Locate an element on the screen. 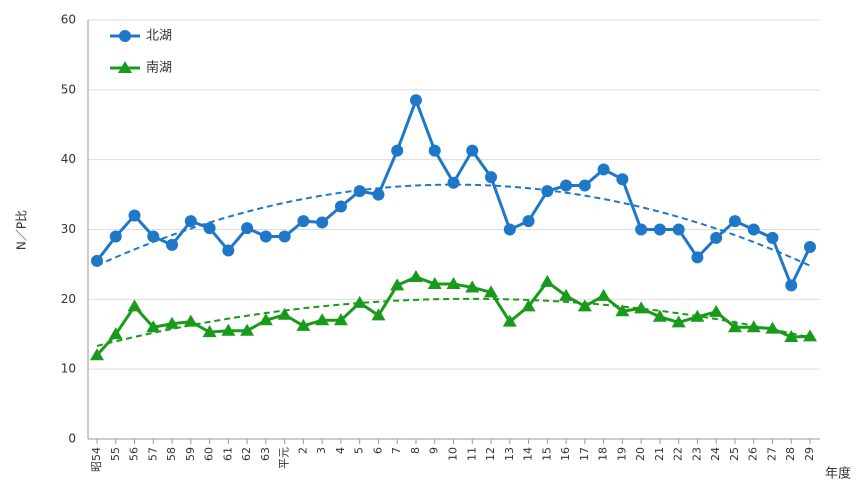  y-tick-label: 10 is located at coordinates (68, 369).